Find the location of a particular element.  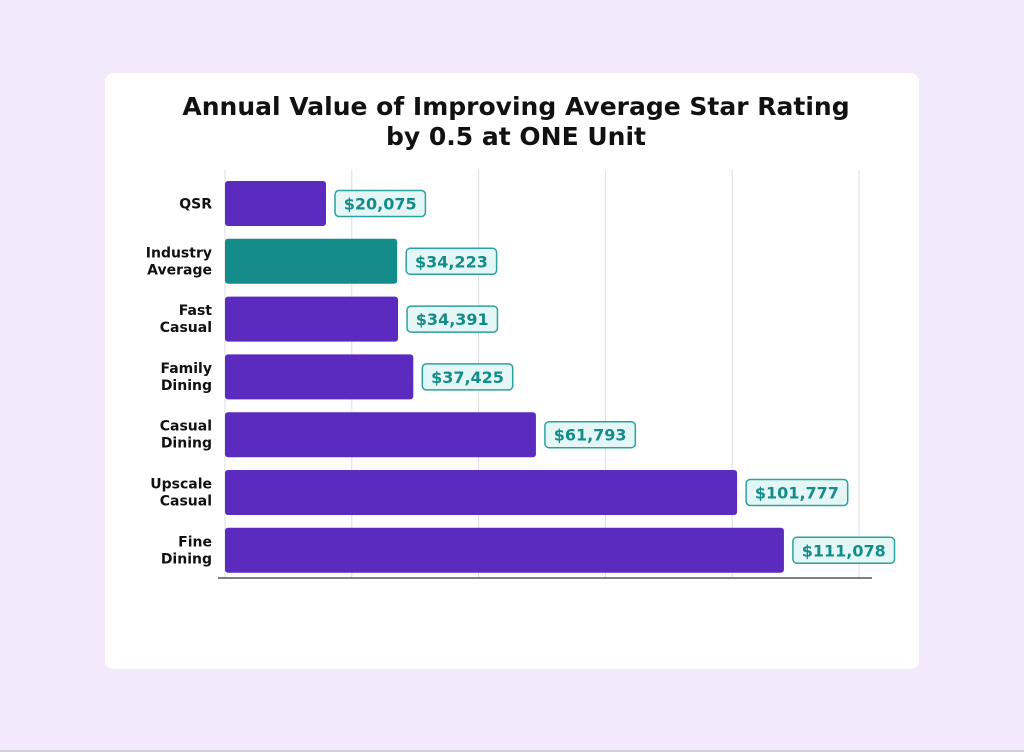

chart-title-line-2: by 0.5 at ONE Unit is located at coordinates (516, 136).